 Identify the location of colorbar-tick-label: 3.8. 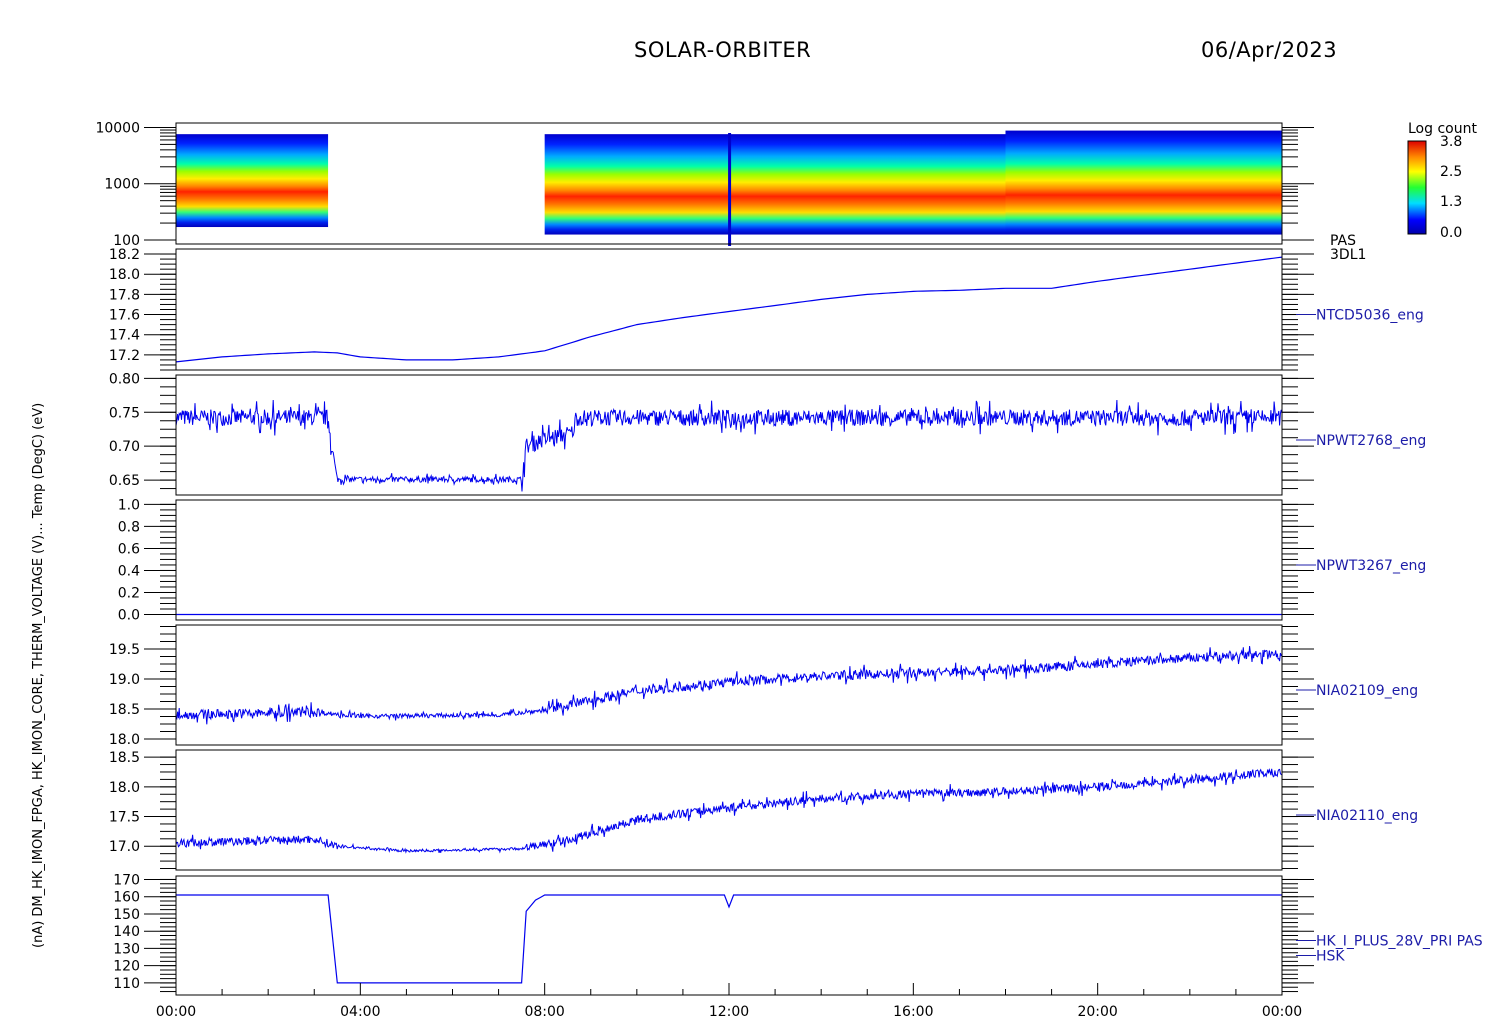
(1451, 142).